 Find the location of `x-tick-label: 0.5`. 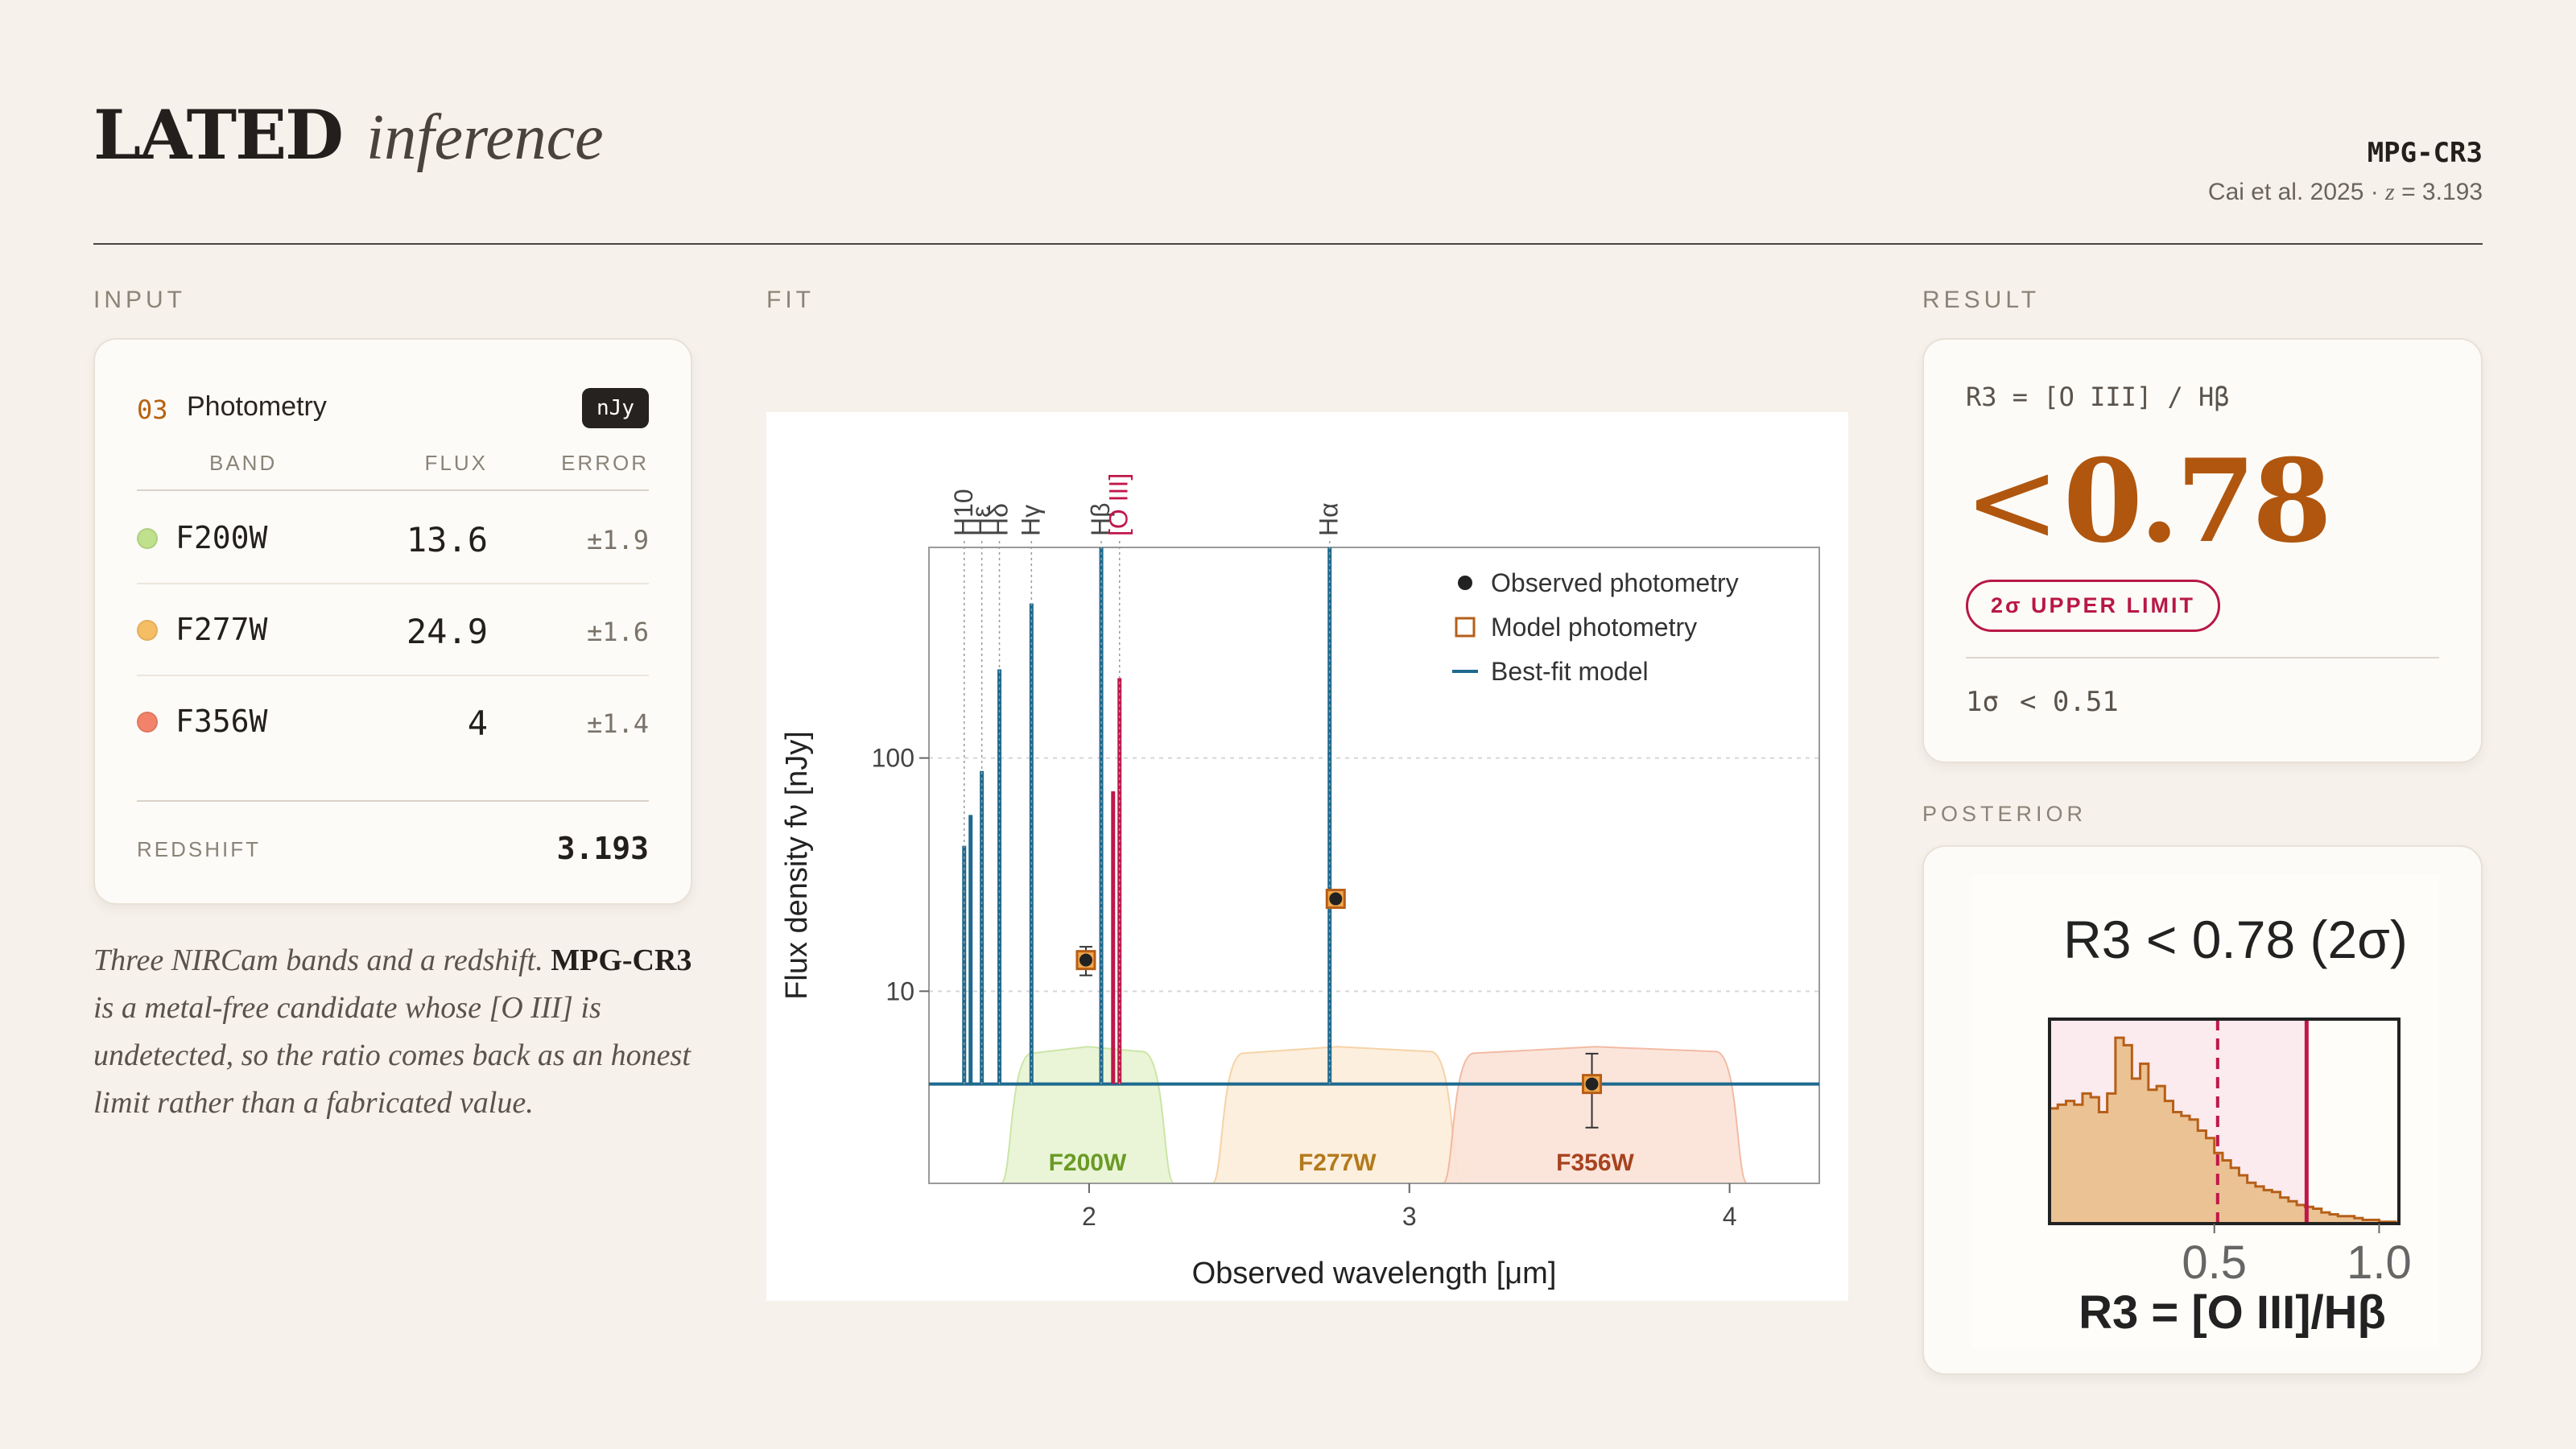

x-tick-label: 0.5 is located at coordinates (2214, 1262).